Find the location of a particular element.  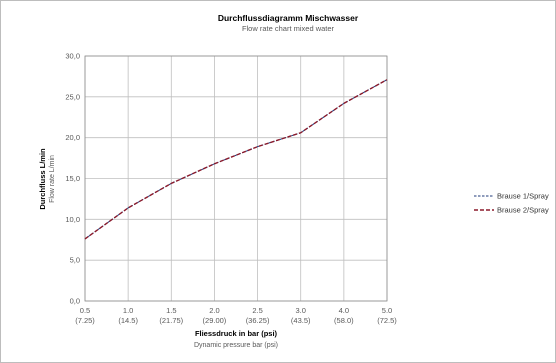

x-tick-label: 5.0 is located at coordinates (387, 310).